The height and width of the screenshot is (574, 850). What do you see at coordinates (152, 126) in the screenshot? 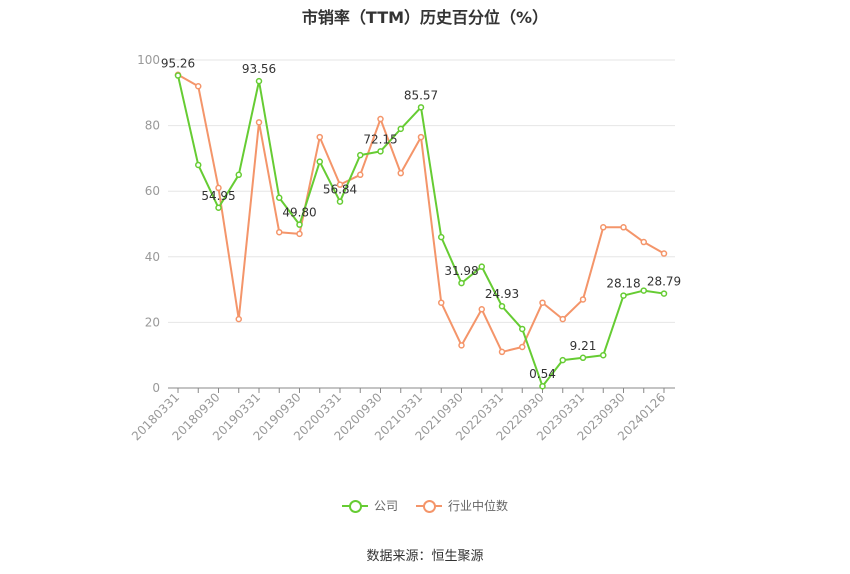
I see `y-tick-label: 80` at bounding box center [152, 126].